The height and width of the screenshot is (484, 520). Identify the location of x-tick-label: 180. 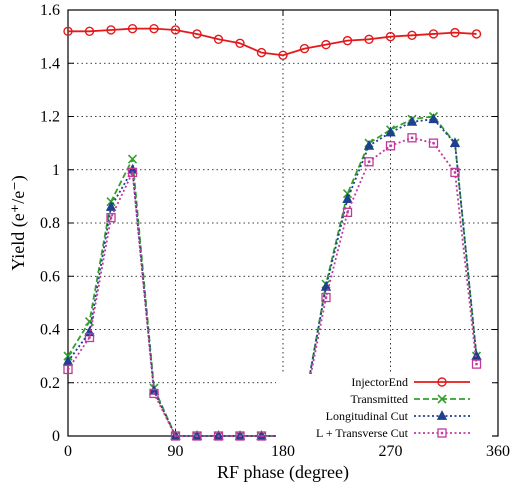
(283, 451).